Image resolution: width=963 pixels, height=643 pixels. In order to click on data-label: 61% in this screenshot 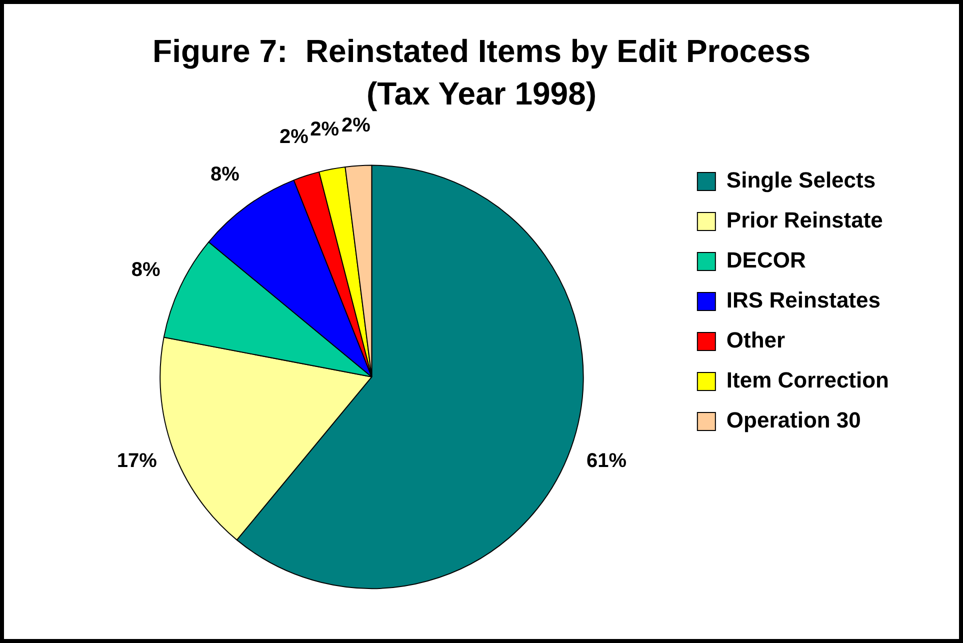, I will do `click(606, 461)`.